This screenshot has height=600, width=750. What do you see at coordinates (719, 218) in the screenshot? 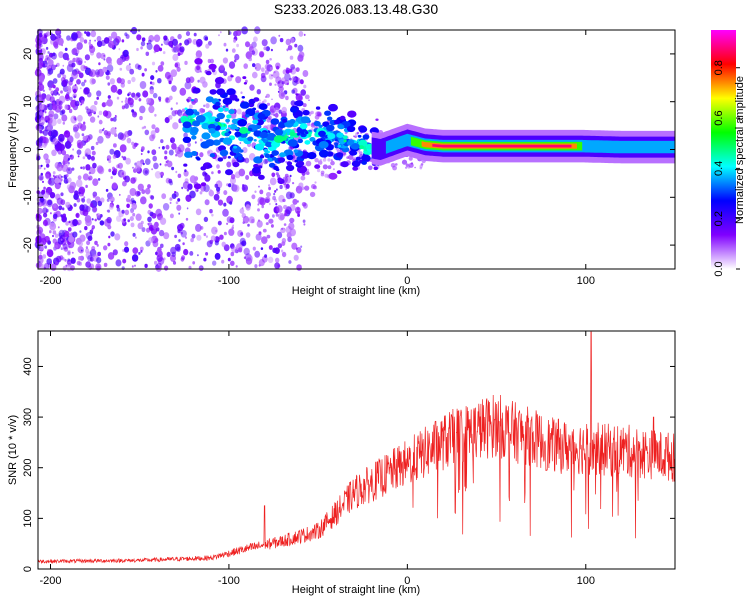
I see `colorbar-tick-label: 0.2` at bounding box center [719, 218].